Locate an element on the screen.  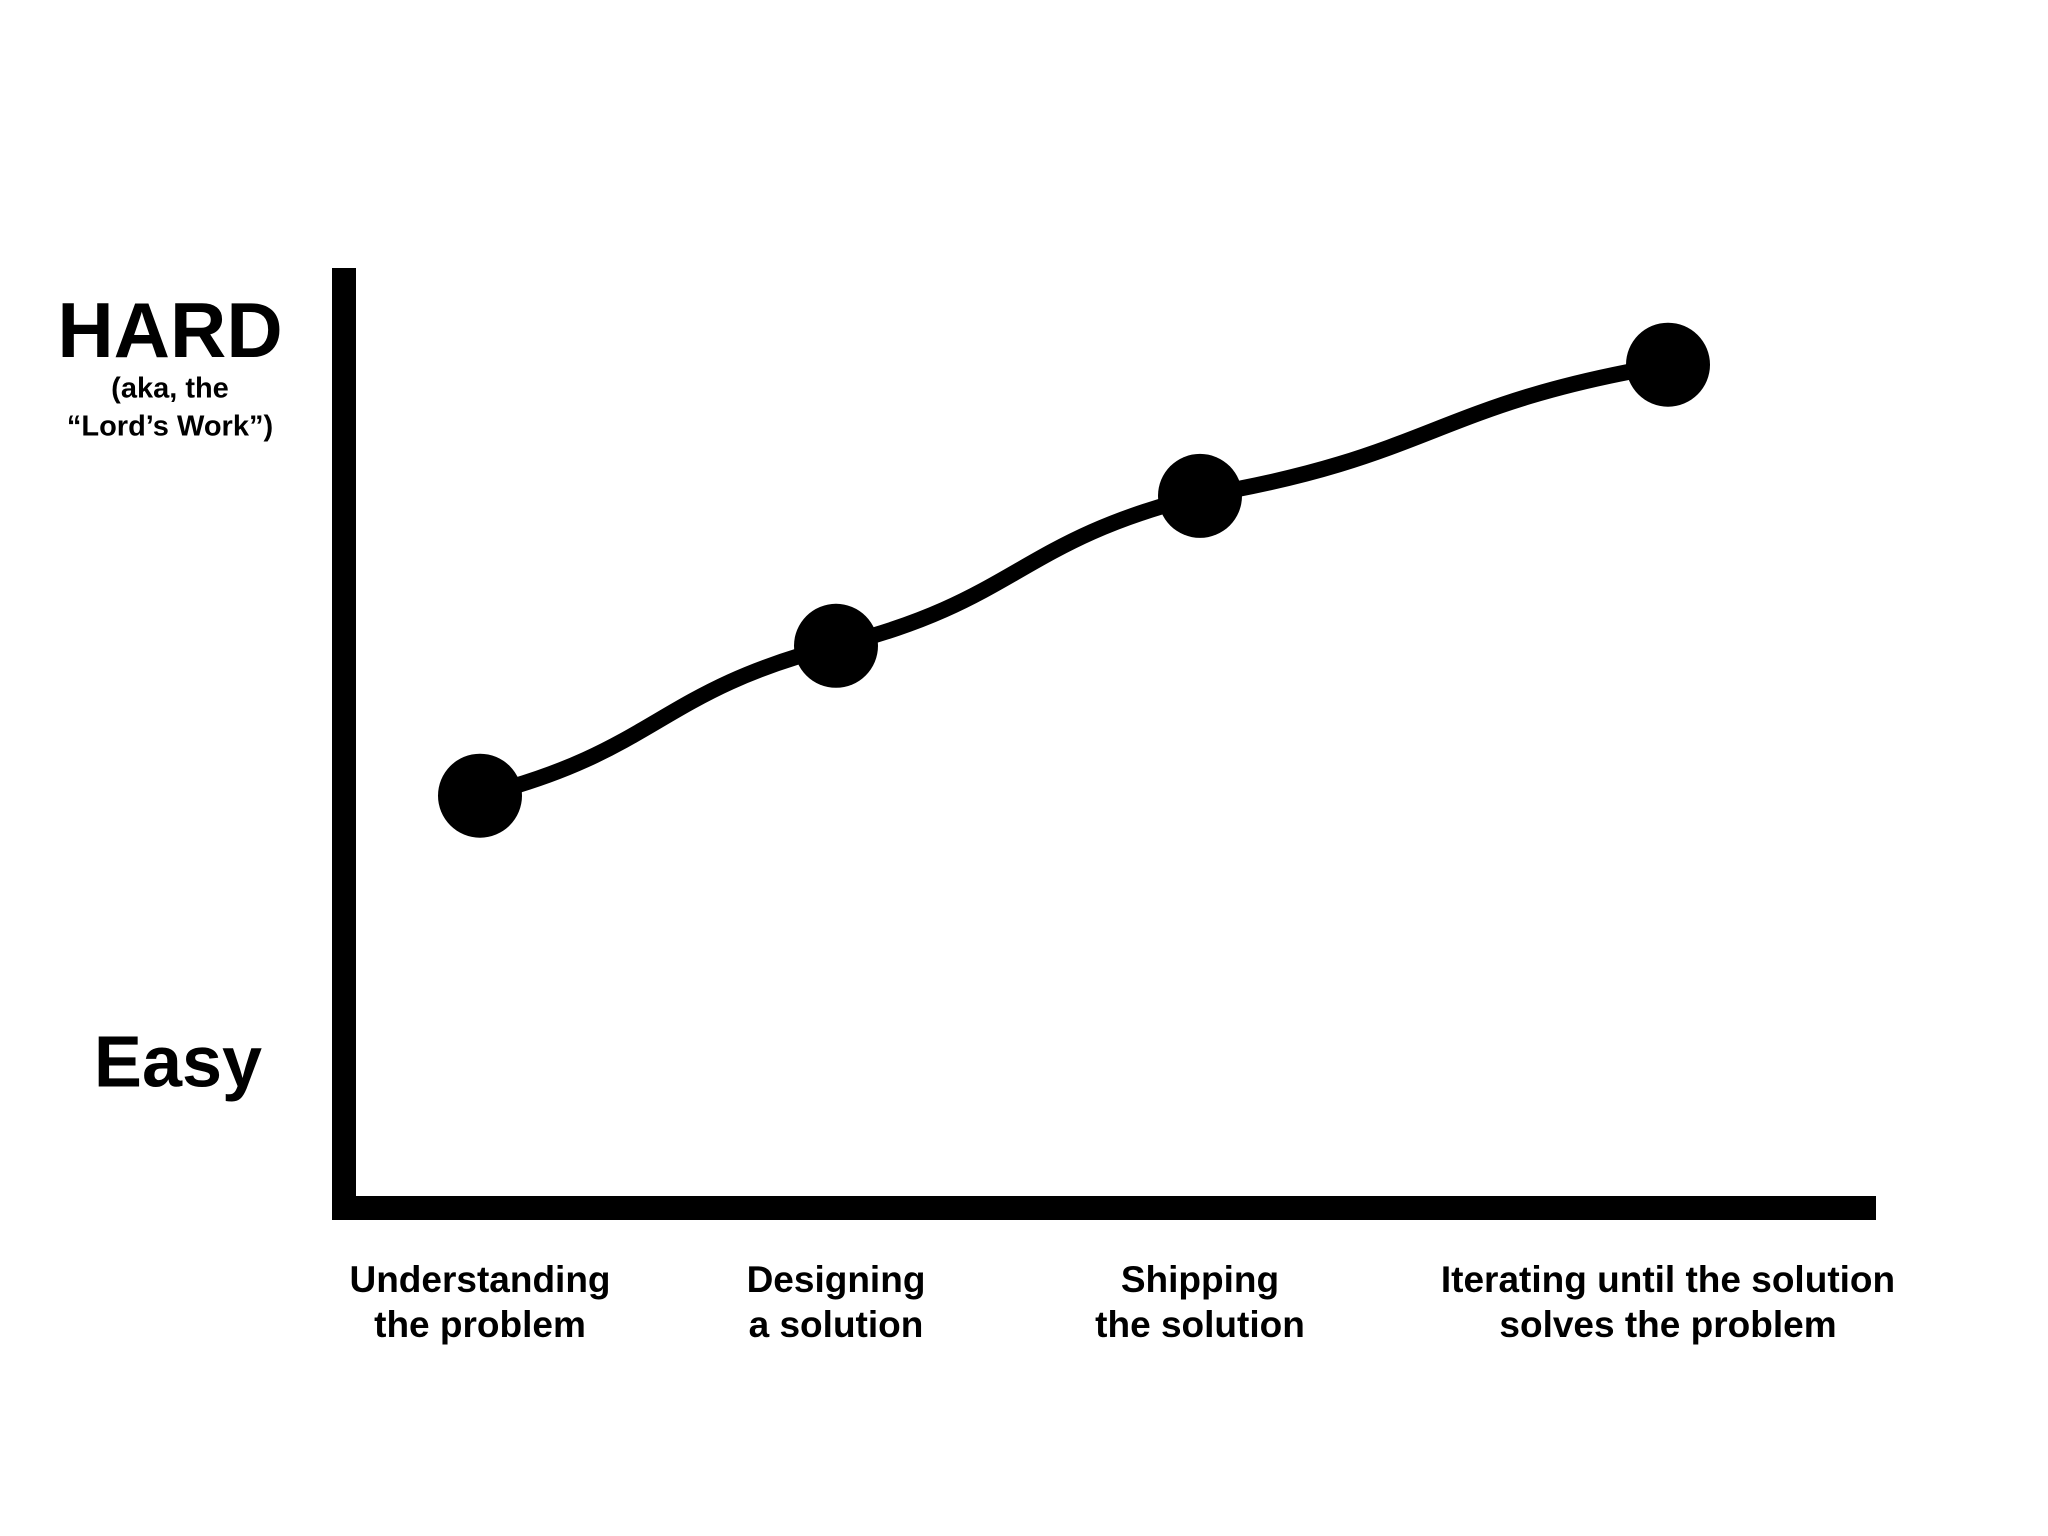
x-tick-label: Shipping is located at coordinates (1200, 1279).